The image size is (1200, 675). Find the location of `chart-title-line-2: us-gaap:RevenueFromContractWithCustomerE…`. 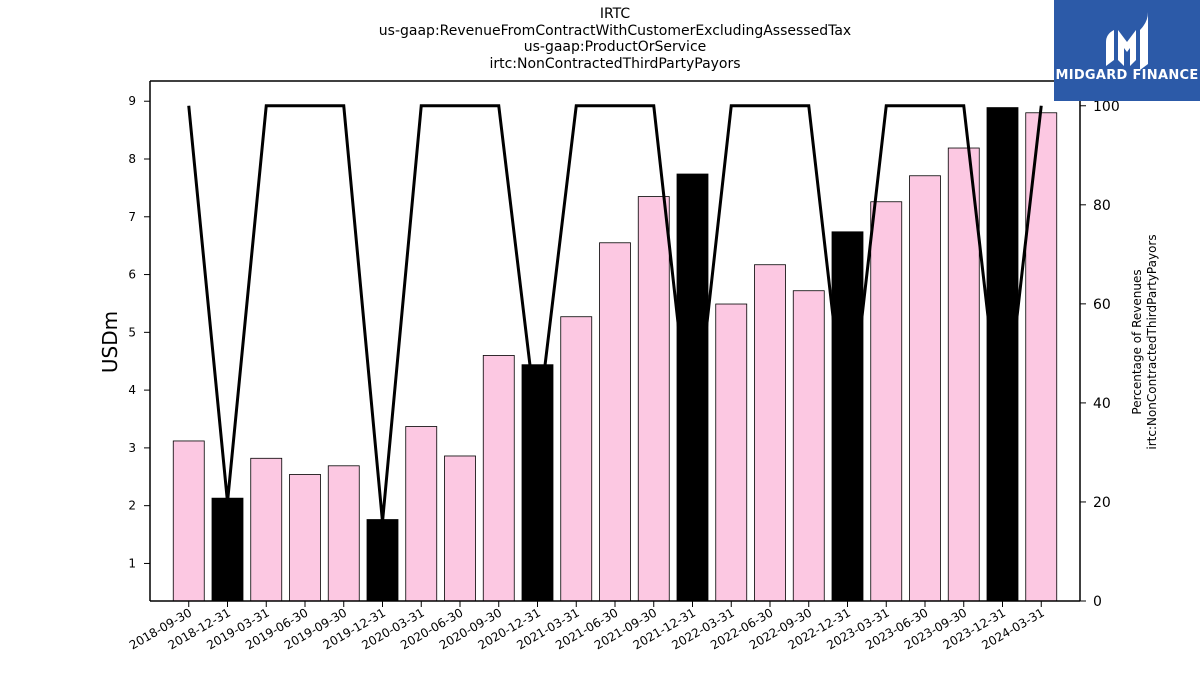

chart-title-line-2: us-gaap:RevenueFromContractWithCustomerE… is located at coordinates (615, 30).